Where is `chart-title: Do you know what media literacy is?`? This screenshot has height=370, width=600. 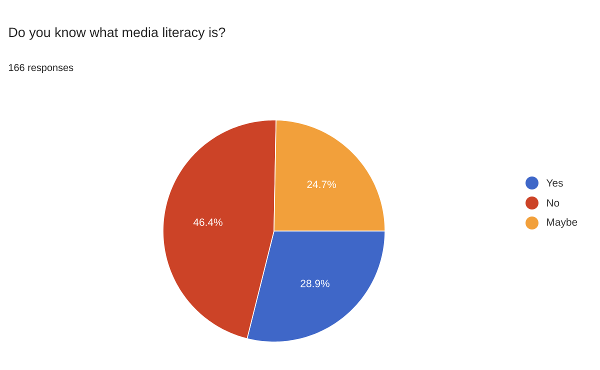
chart-title: Do you know what media literacy is? is located at coordinates (117, 33).